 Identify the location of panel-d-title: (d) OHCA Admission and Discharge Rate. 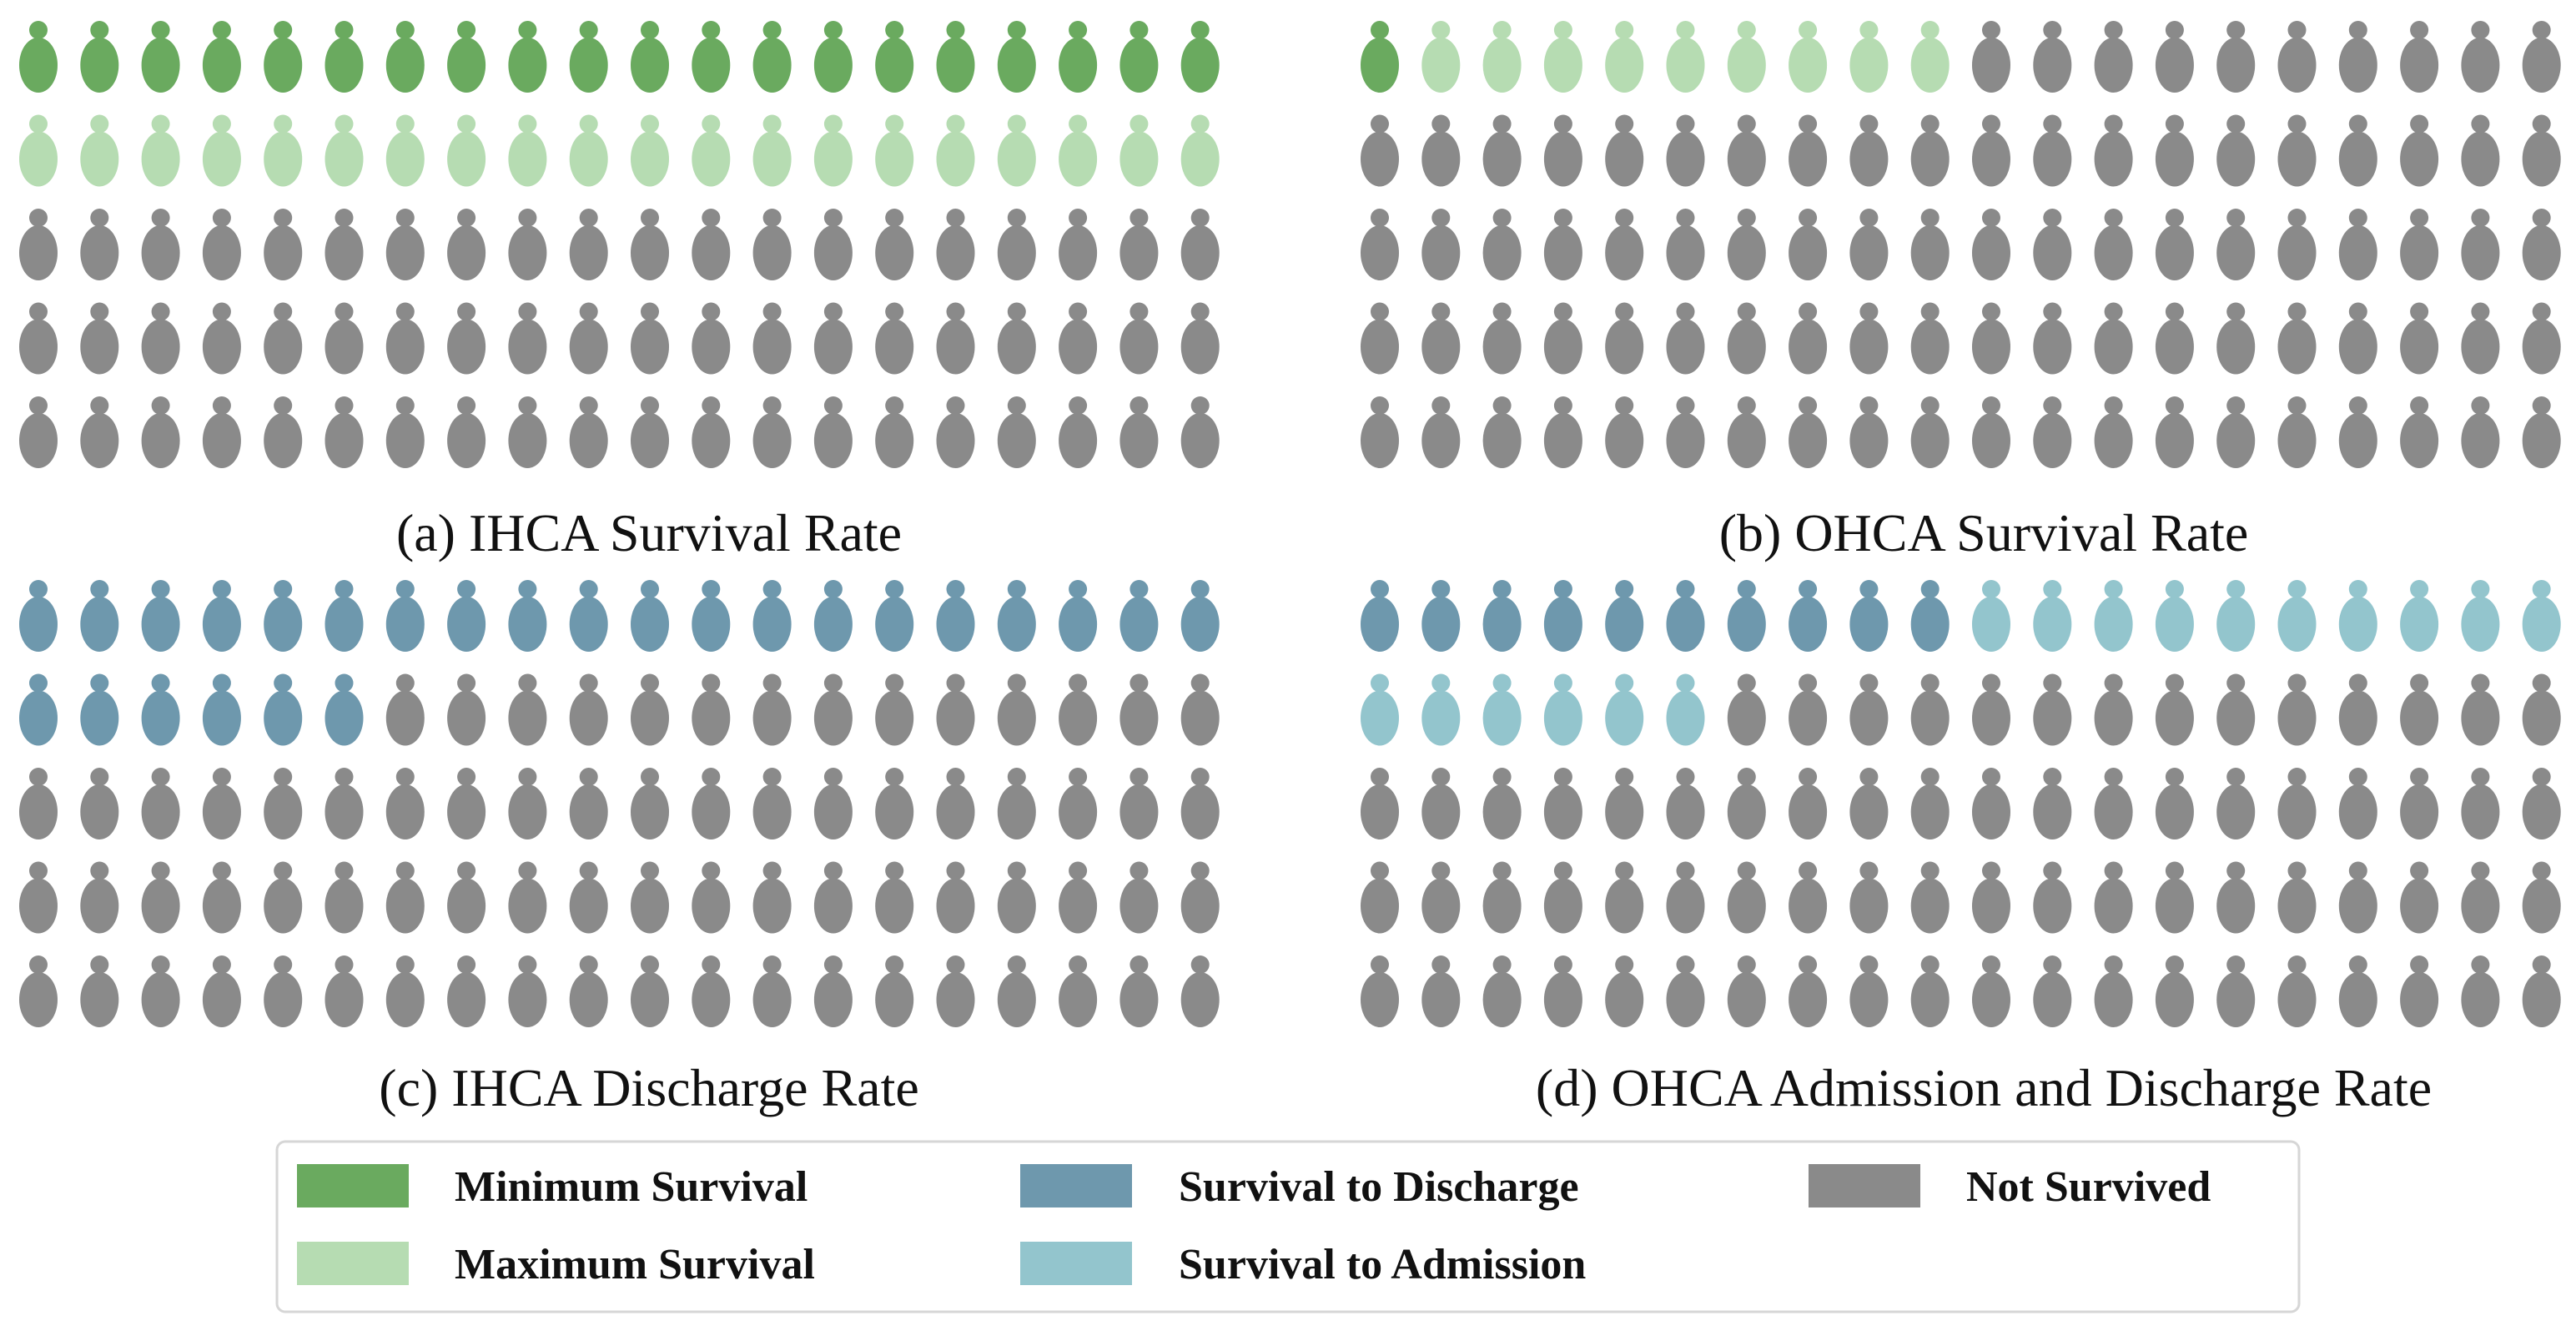
(1984, 1087).